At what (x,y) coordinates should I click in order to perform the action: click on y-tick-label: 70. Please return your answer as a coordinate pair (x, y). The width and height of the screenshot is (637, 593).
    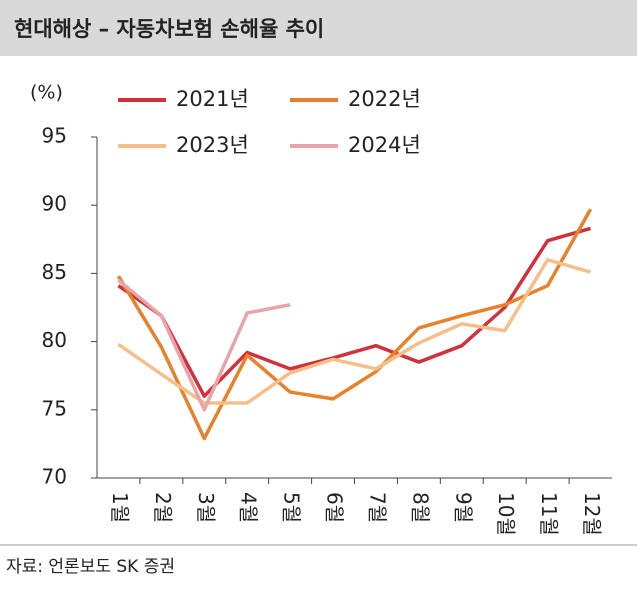
    Looking at the image, I should click on (54, 477).